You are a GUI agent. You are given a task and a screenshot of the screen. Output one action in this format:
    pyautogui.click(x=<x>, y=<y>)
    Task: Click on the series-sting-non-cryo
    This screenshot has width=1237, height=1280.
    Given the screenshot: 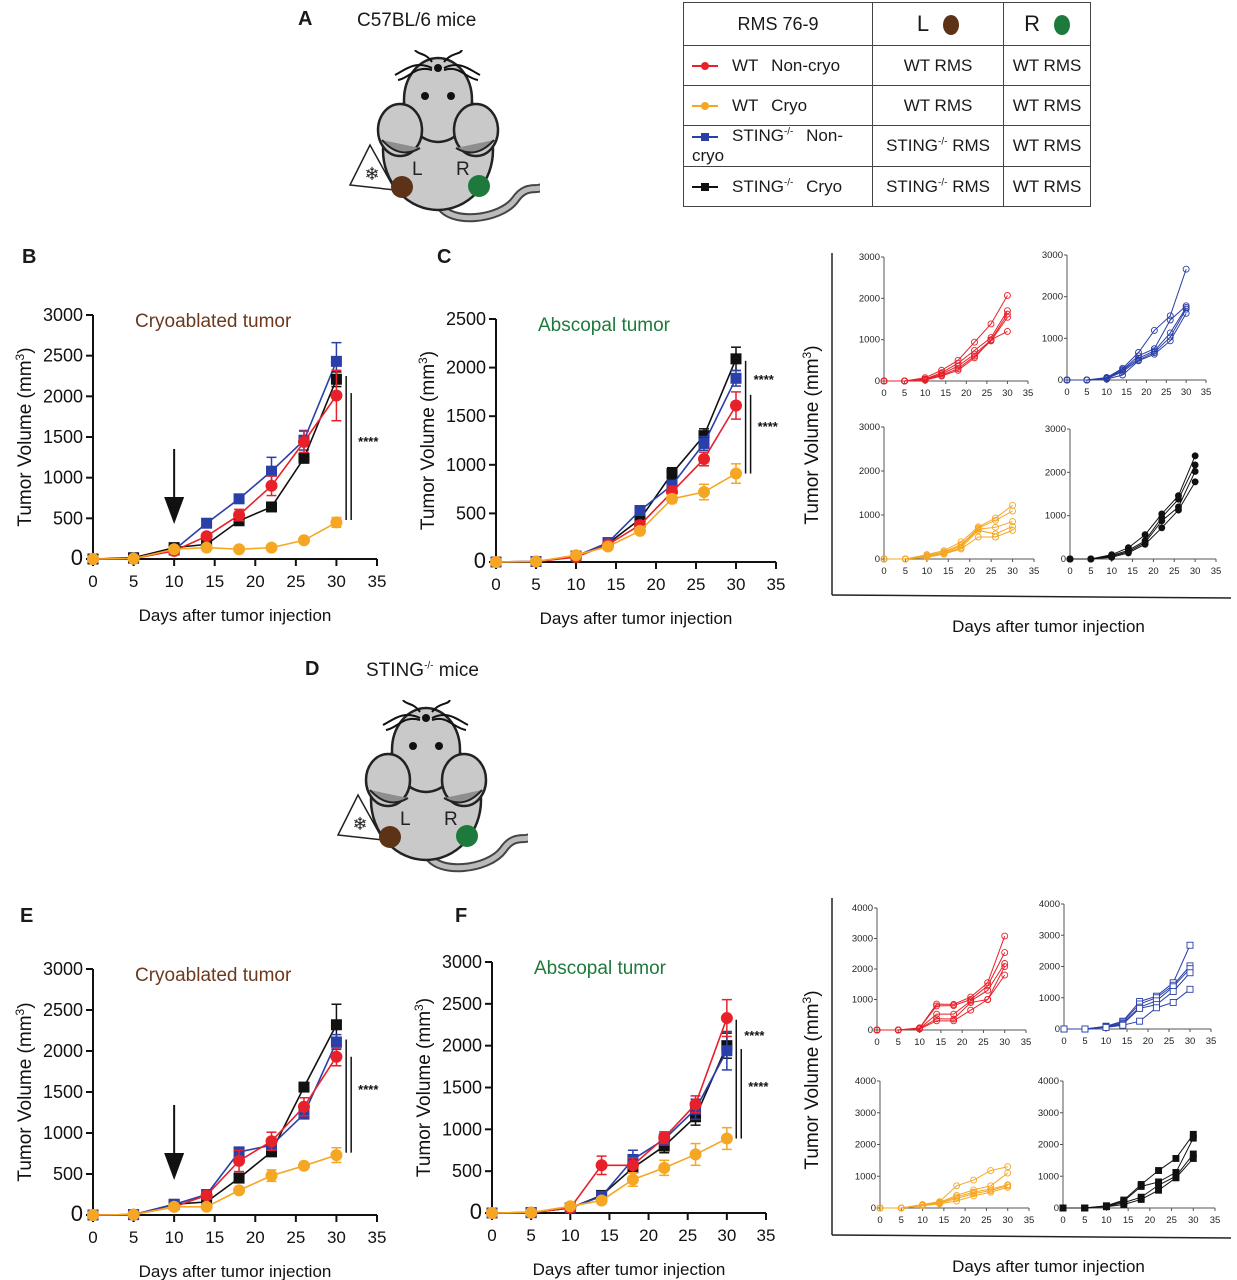 What is the action you would take?
    pyautogui.click(x=214, y=1127)
    